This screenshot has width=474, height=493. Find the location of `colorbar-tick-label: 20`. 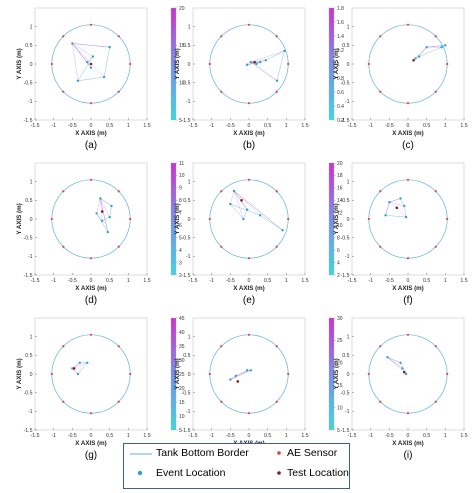

colorbar-tick-label: 20 is located at coordinates (340, 364).